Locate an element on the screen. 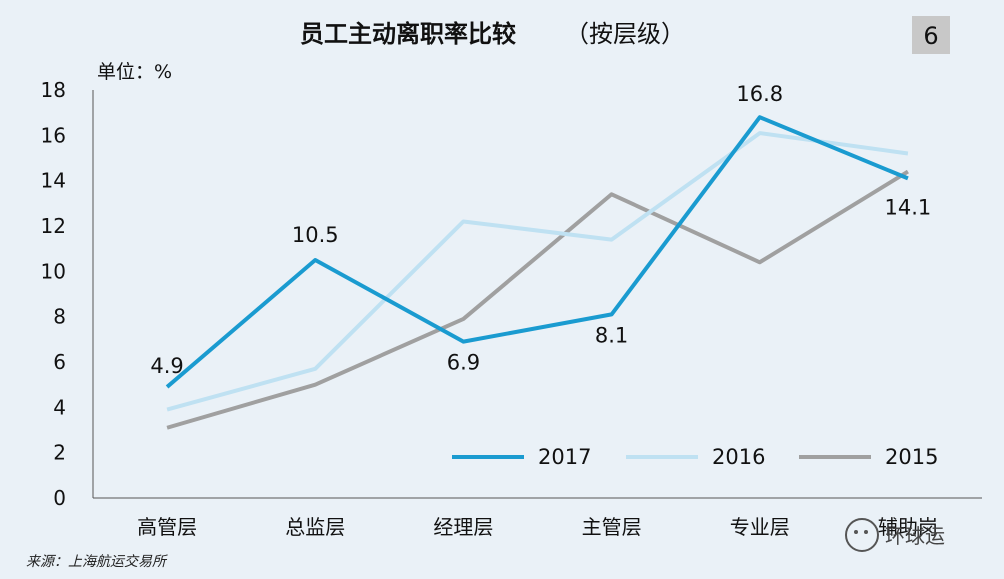  data-label-2017: 16.8 is located at coordinates (759, 94).